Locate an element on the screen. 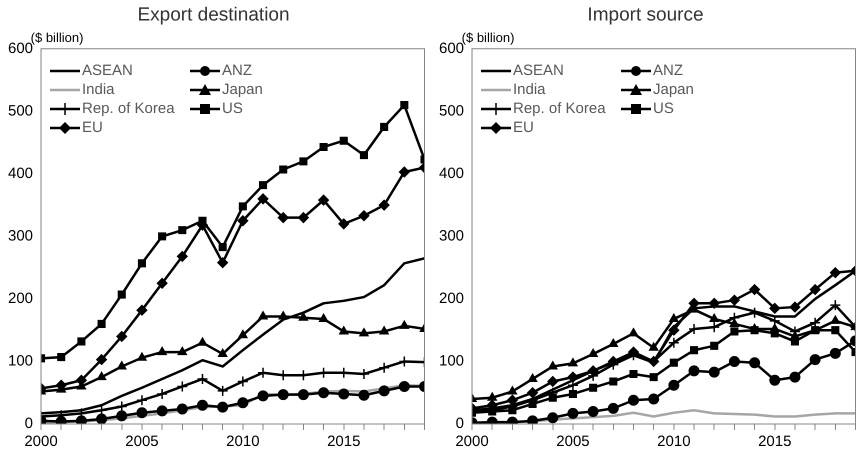 Image resolution: width=863 pixels, height=454 pixels. chart-title: Export destination is located at coordinates (213, 15).